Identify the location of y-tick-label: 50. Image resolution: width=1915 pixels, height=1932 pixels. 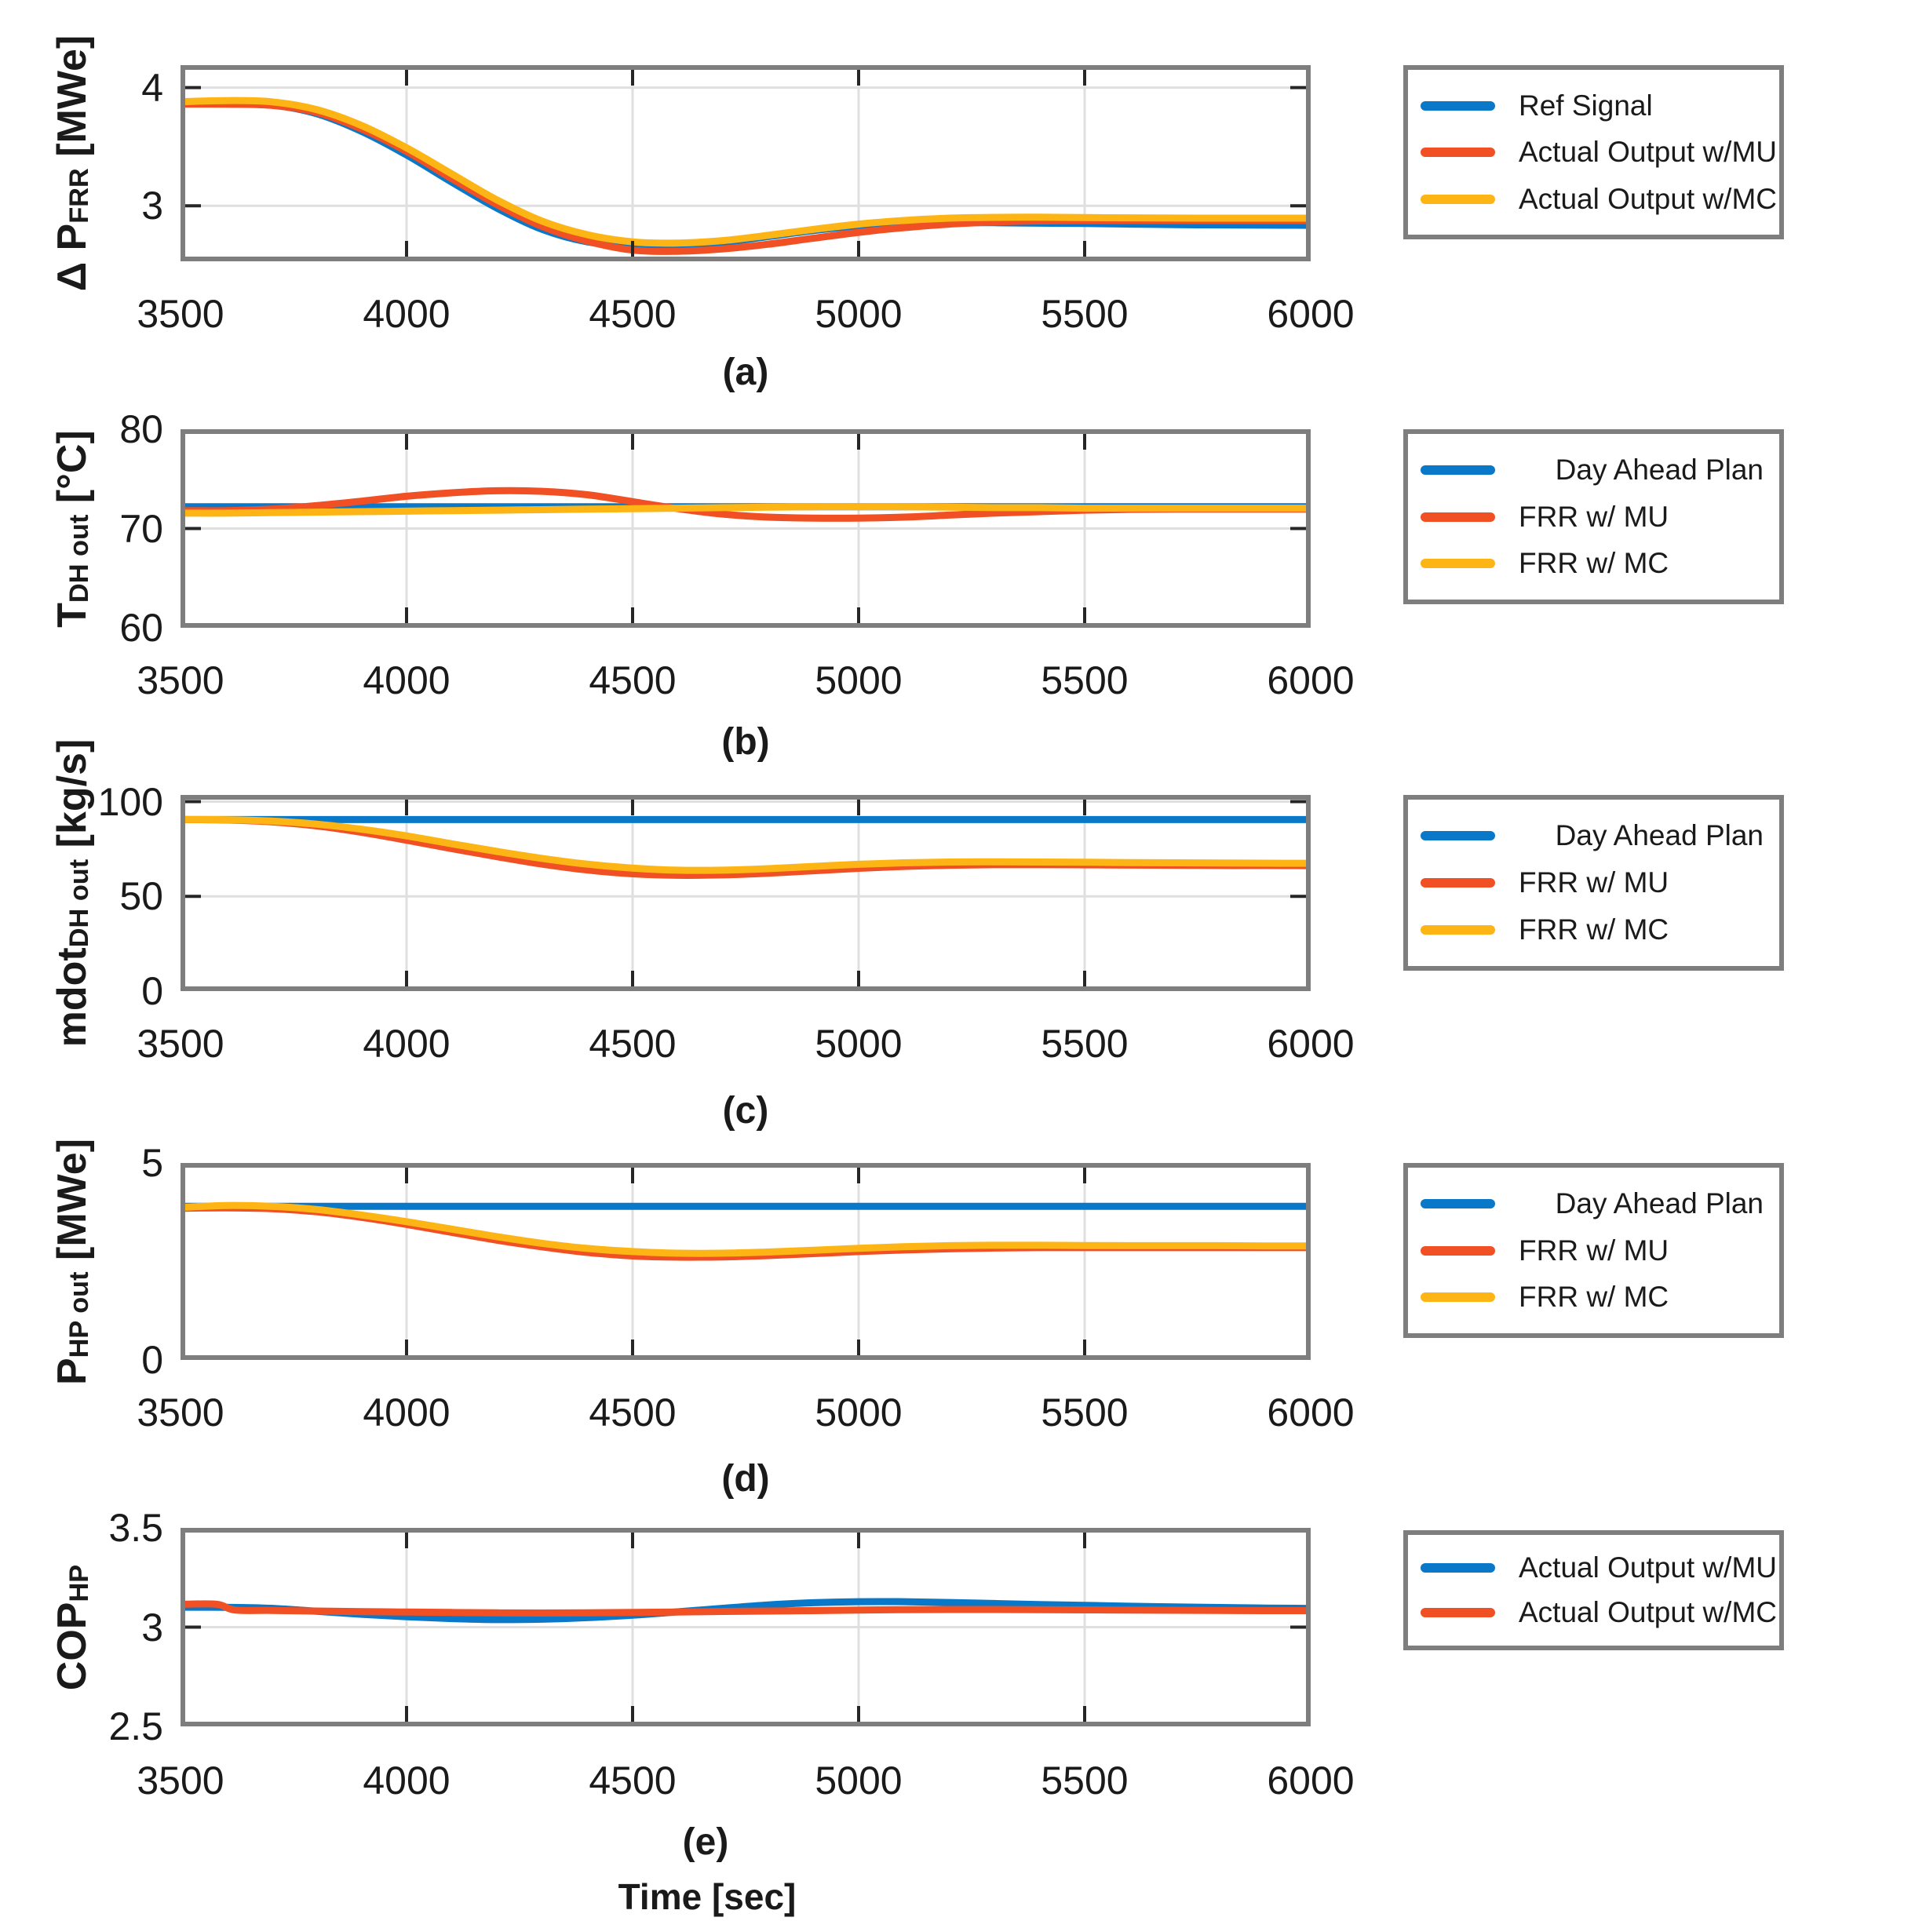
(141, 896).